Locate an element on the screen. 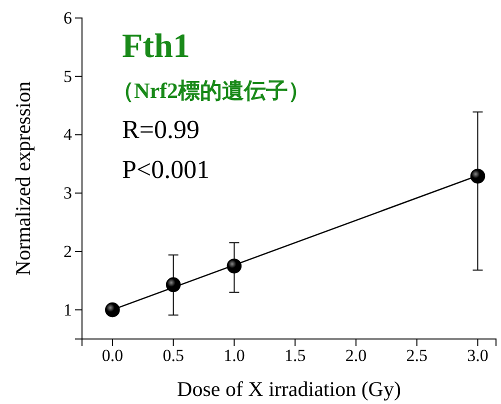  y-tick-label: 5 is located at coordinates (68, 76).